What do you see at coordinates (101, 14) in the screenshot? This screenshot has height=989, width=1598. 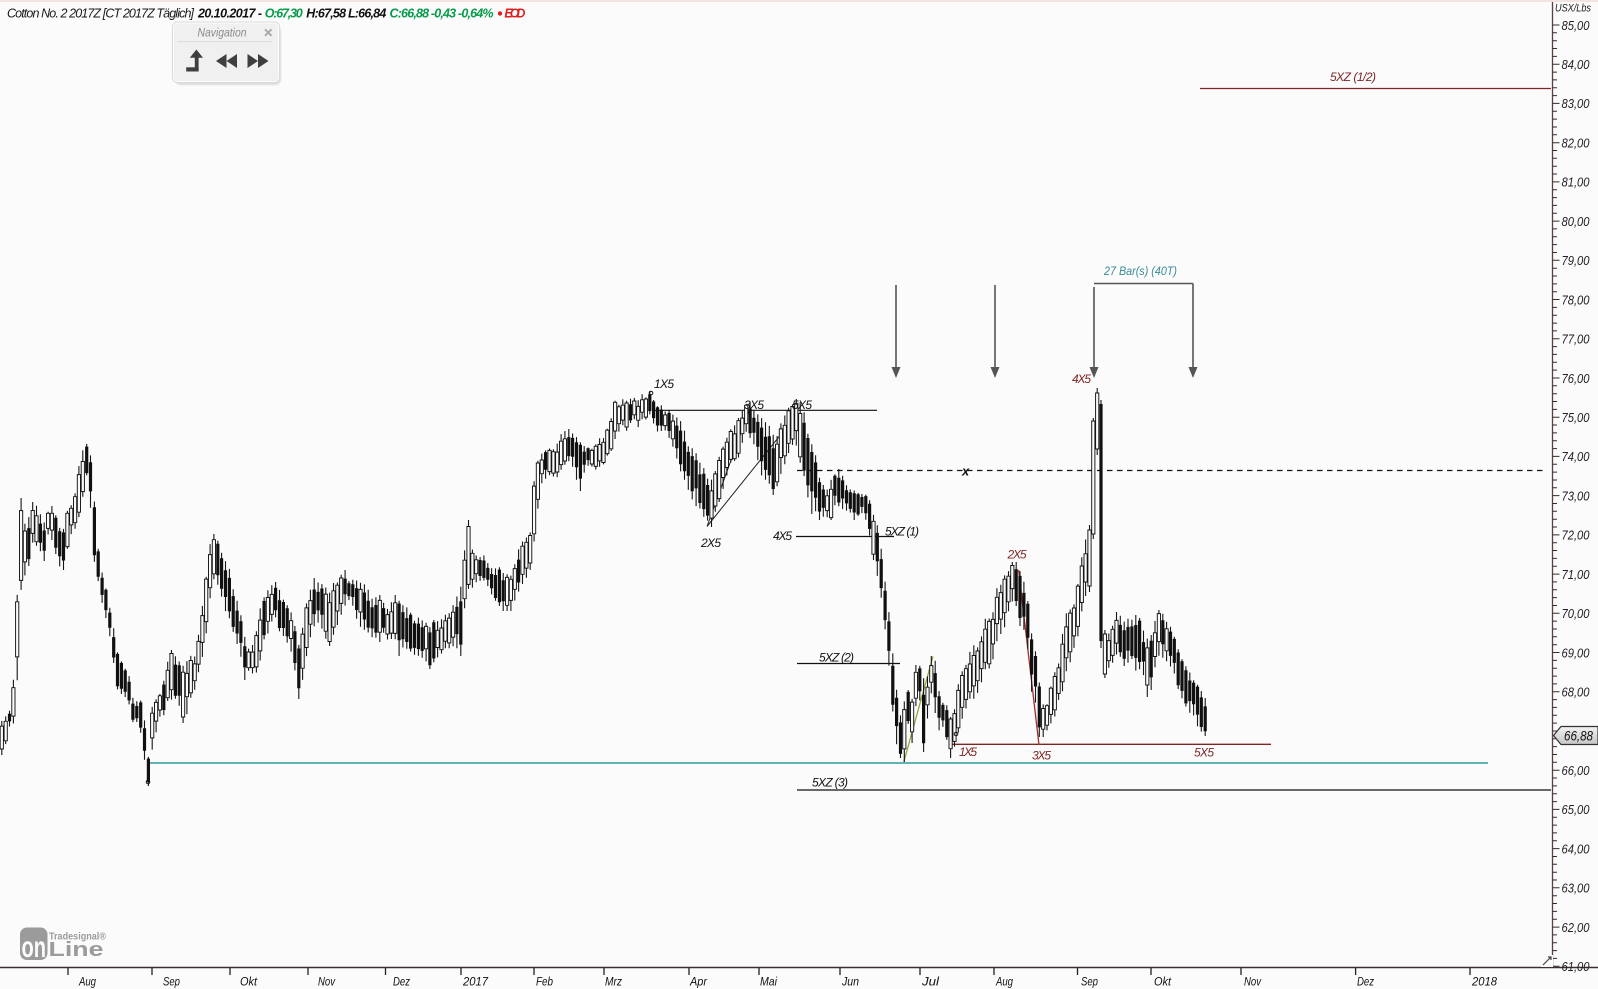 I see `svg-text:Cotton No. 2 2017Z [CT 2017Z T: Cotton No. 2 2017Z [CT 2017Z Täglich]` at bounding box center [101, 14].